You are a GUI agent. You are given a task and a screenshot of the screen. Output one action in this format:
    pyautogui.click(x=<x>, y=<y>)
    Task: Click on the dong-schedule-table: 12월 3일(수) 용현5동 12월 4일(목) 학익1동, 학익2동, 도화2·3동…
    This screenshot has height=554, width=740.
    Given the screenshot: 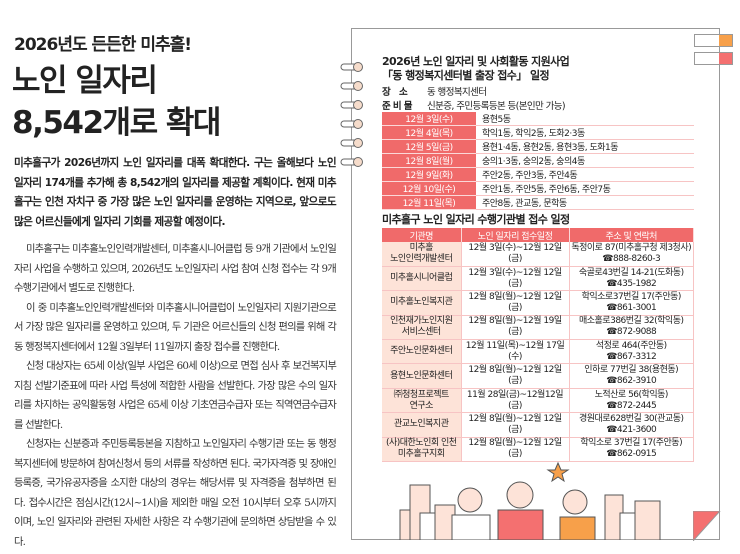 What is the action you would take?
    pyautogui.click(x=538, y=161)
    